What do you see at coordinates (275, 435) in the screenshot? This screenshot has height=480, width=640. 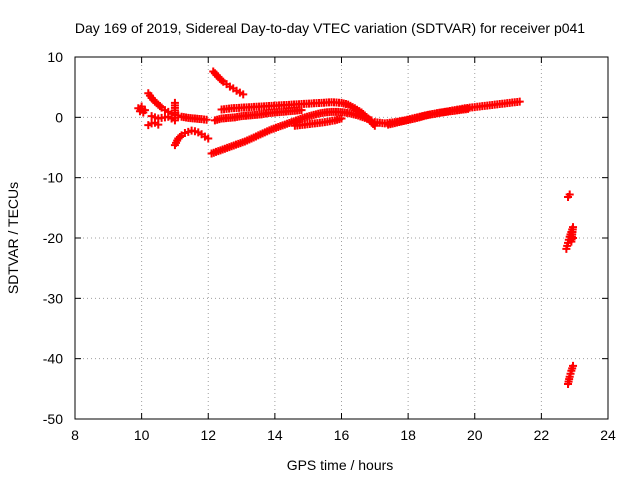 I see `x-tick-label: 14` at bounding box center [275, 435].